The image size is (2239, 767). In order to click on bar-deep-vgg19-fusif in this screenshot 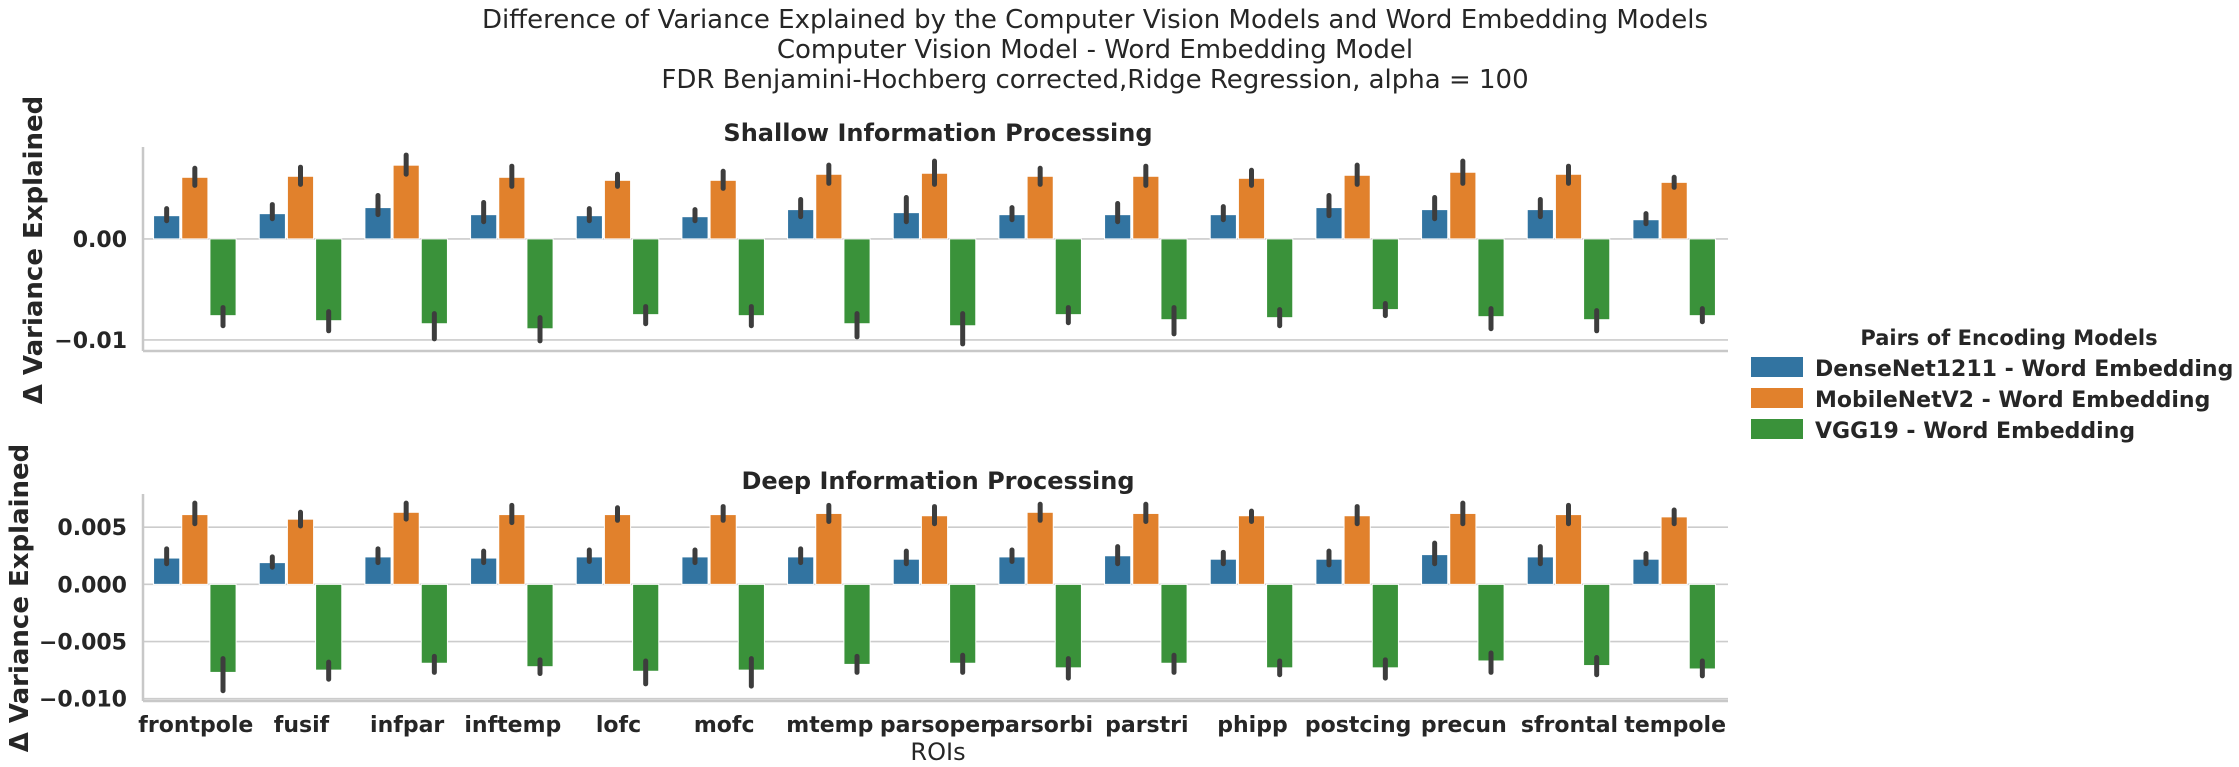, I will do `click(329, 627)`.